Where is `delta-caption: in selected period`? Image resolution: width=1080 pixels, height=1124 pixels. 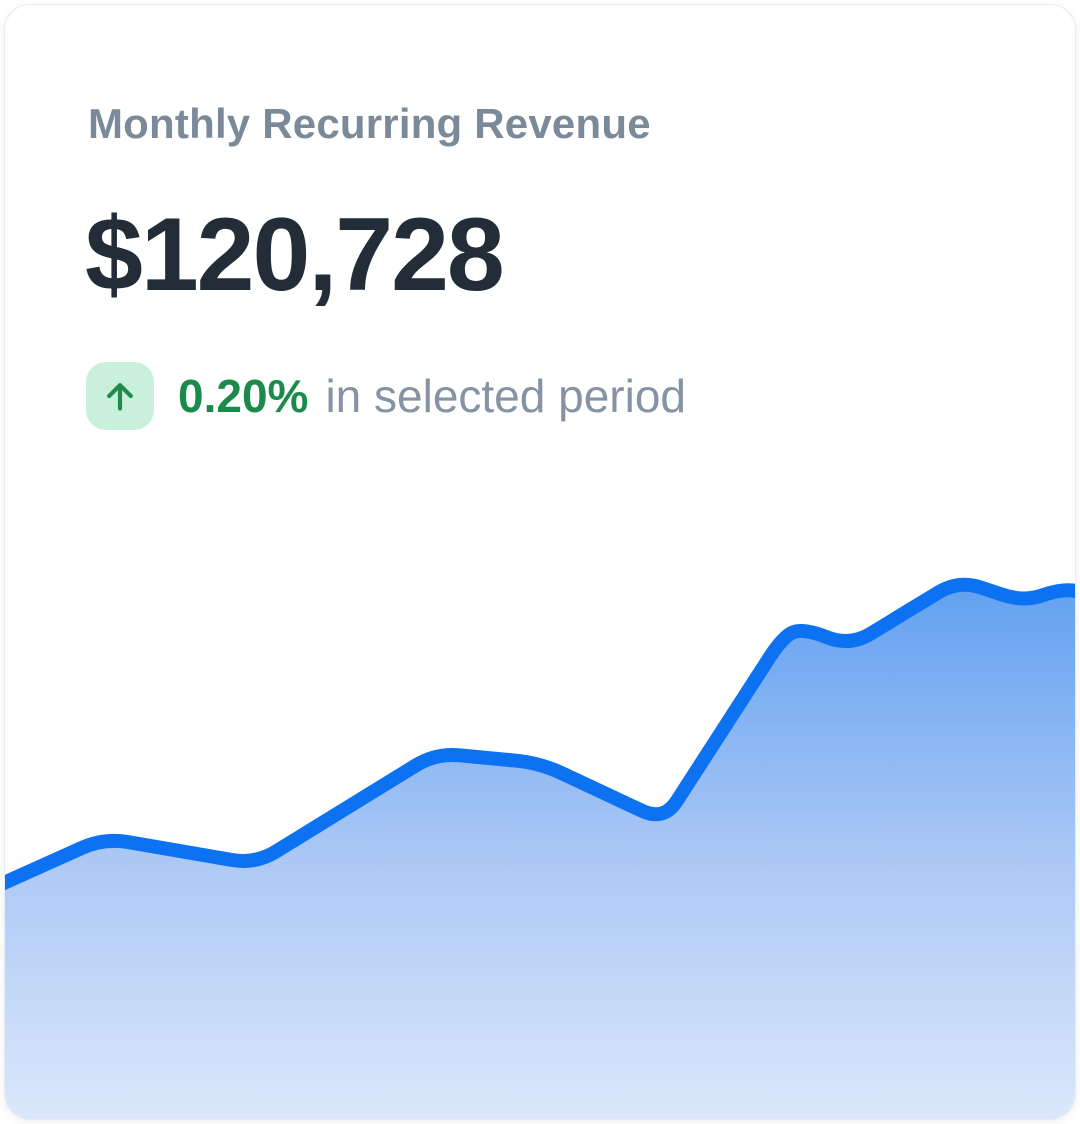 delta-caption: in selected period is located at coordinates (506, 396).